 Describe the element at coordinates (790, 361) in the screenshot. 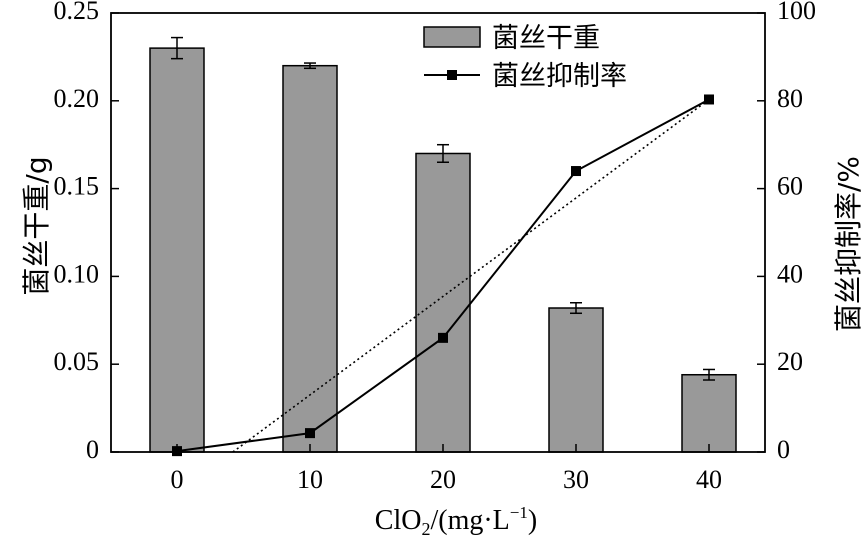

I see `right-y-tick-label-1: 20` at that location.